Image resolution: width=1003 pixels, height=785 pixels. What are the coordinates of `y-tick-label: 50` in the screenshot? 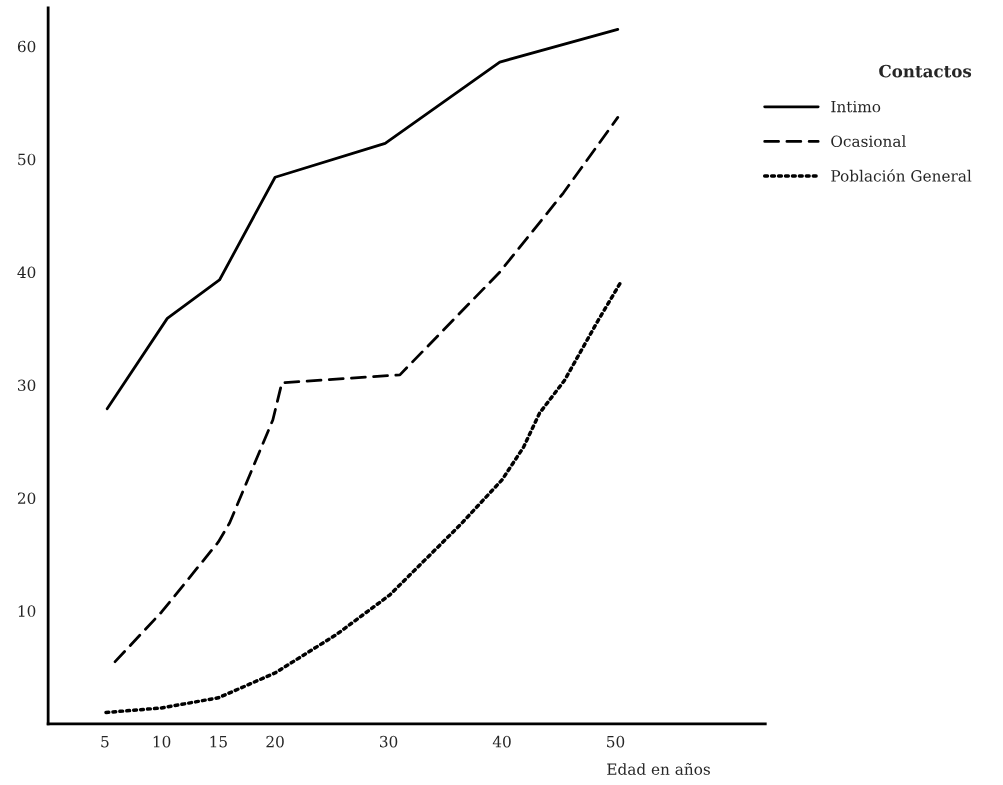 It's located at (27, 159).